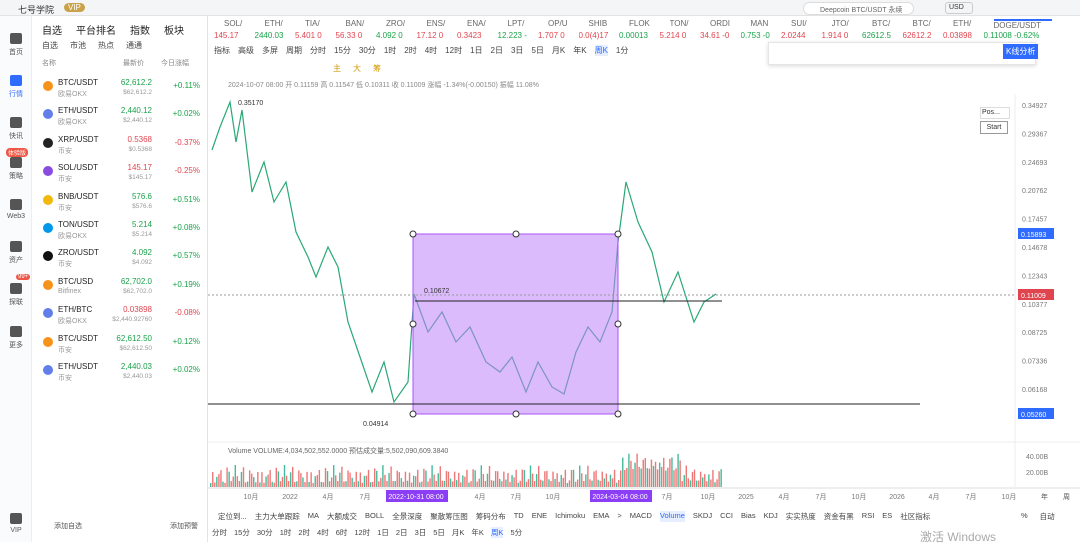 Image resolution: width=1080 pixels, height=545 pixels. I want to click on indicator: 实实热度, so click(800, 516).